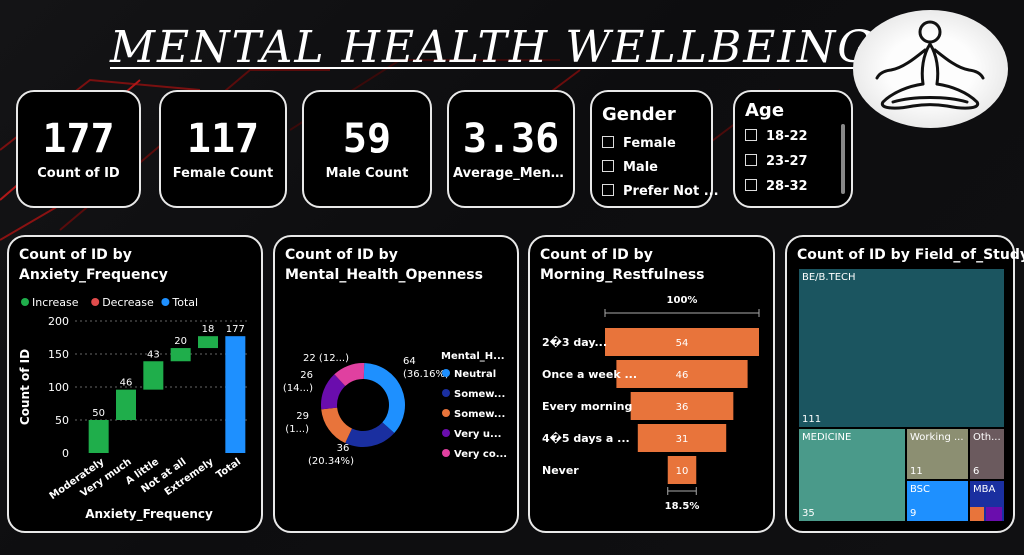 This screenshot has height=555, width=1024. I want to click on treemap-cell-label: BSC, so click(920, 489).